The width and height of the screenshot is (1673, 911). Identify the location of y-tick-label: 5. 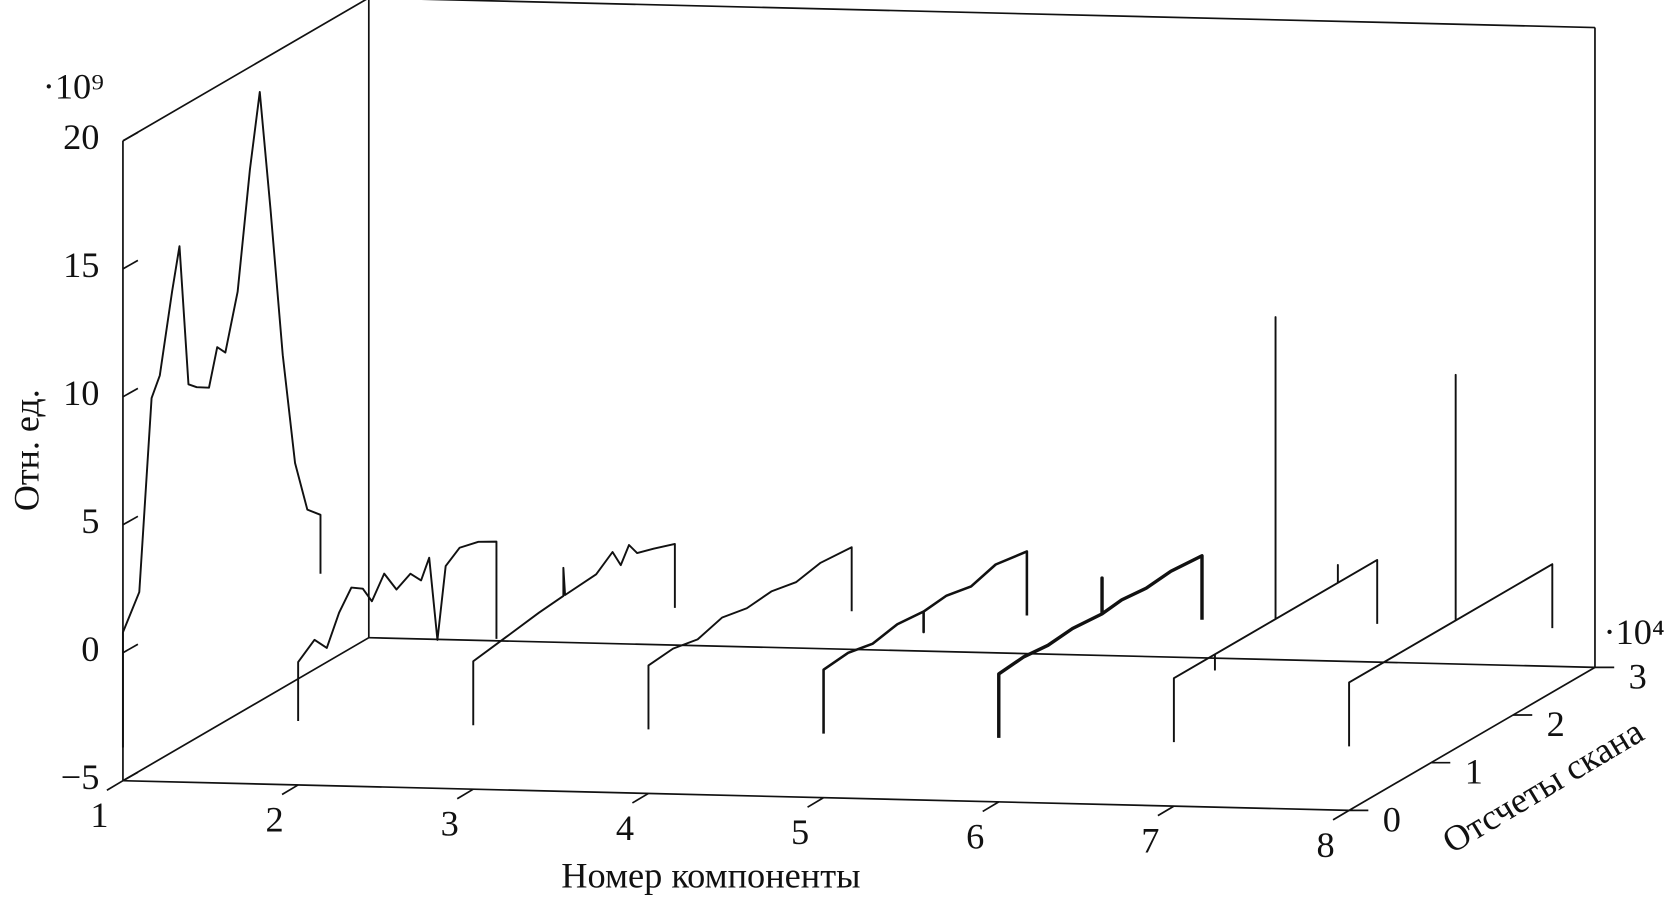
(90, 521).